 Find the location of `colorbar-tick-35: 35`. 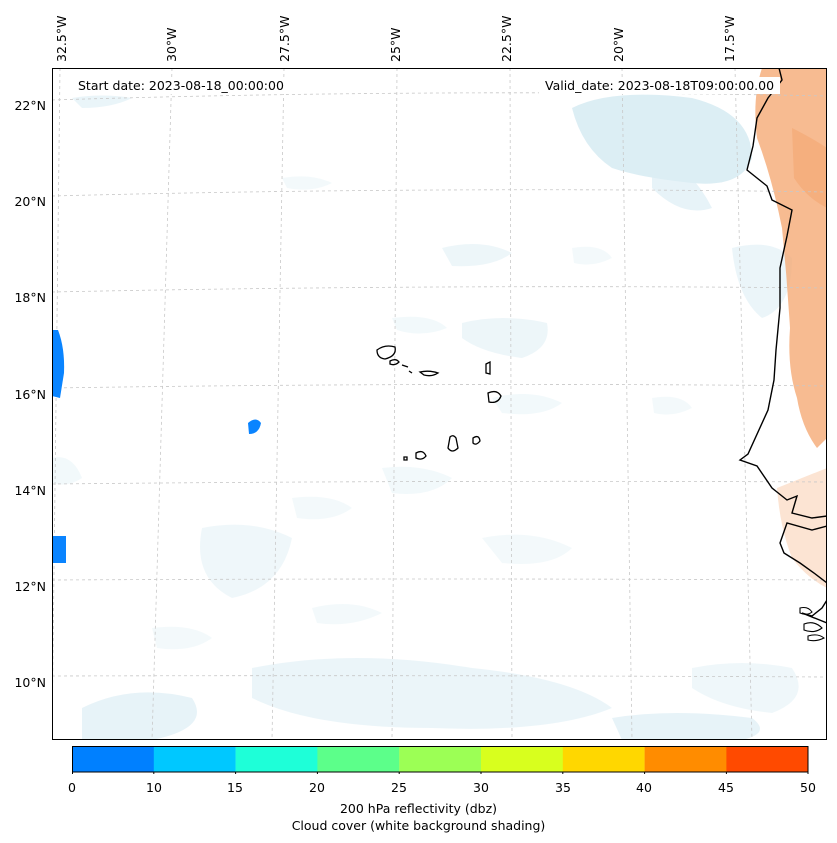

colorbar-tick-35: 35 is located at coordinates (563, 787).